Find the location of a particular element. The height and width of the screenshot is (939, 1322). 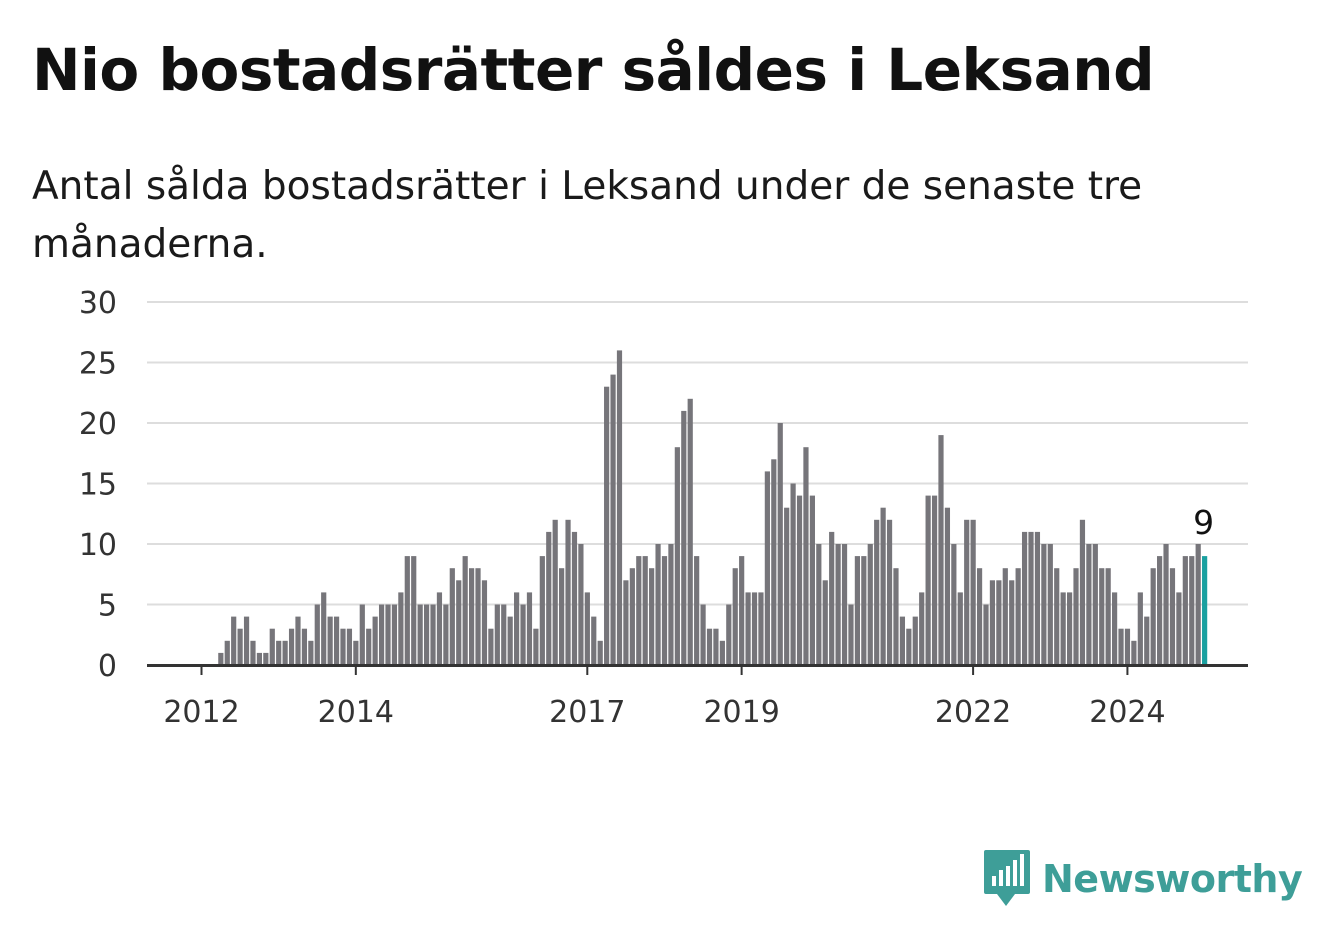

logo-text: Newsworthy is located at coordinates (1172, 879).